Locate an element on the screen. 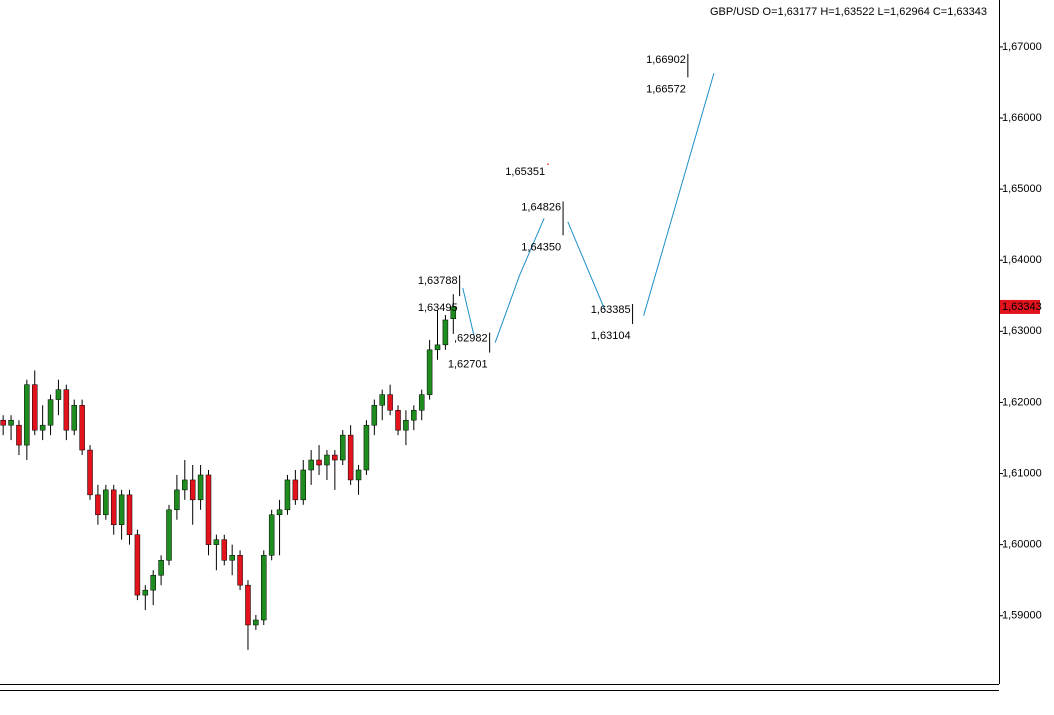  level-label: 1,63104 is located at coordinates (611, 336).